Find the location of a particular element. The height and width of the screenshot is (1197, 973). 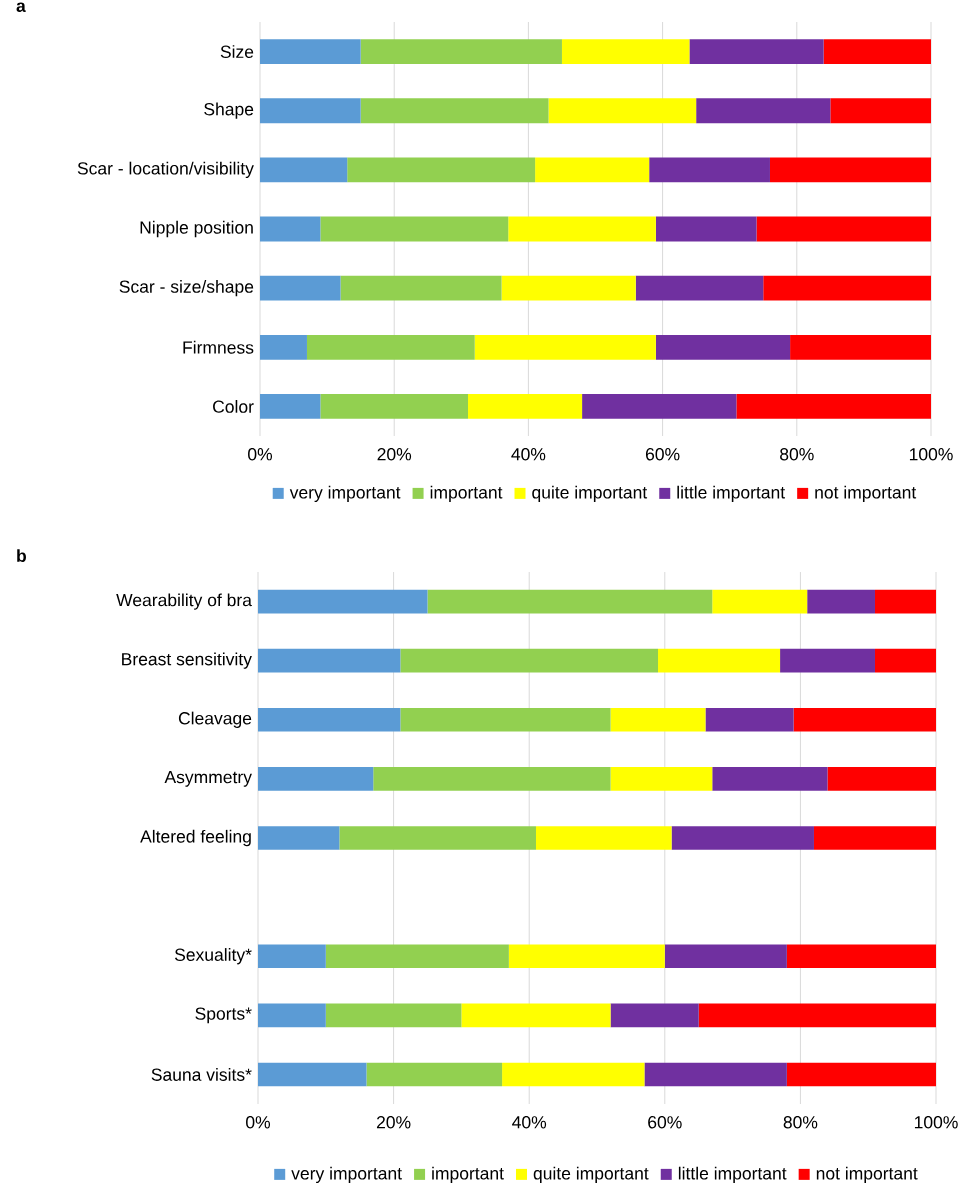

y-tick-label: Size is located at coordinates (237, 52).